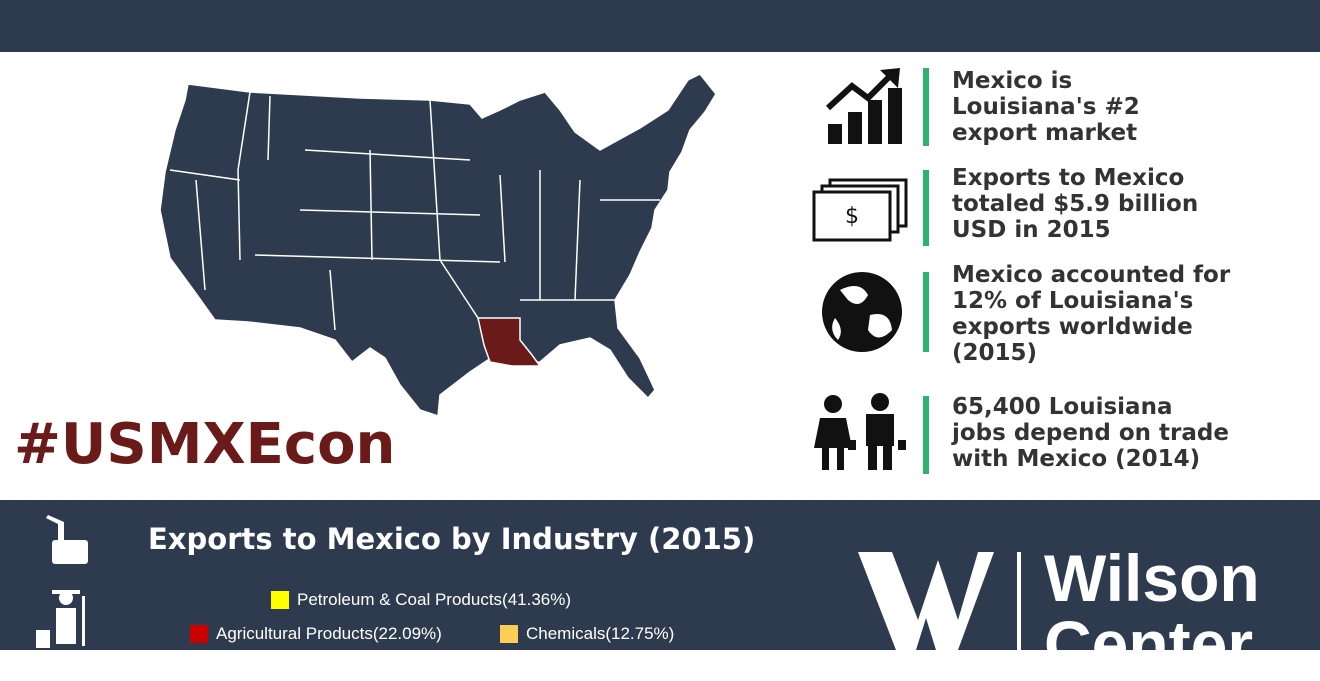  I want to click on legend-item: Chemicals(12.75%), so click(587, 634).